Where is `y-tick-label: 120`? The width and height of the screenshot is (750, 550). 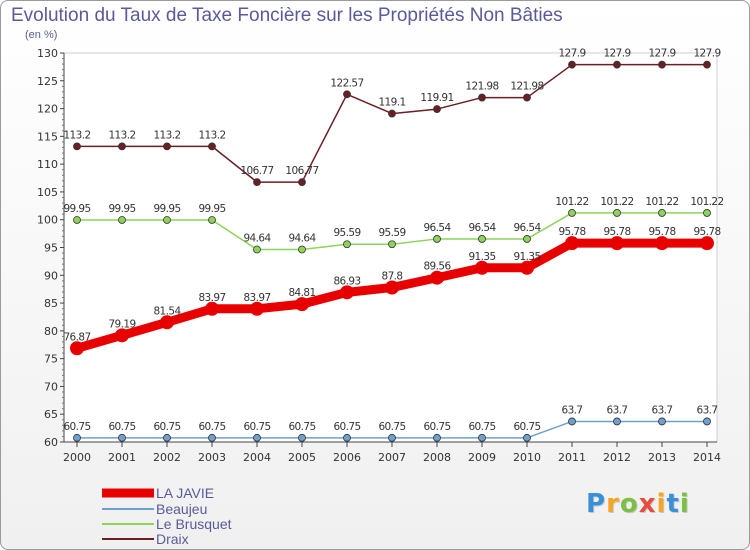 y-tick-label: 120 is located at coordinates (47, 109).